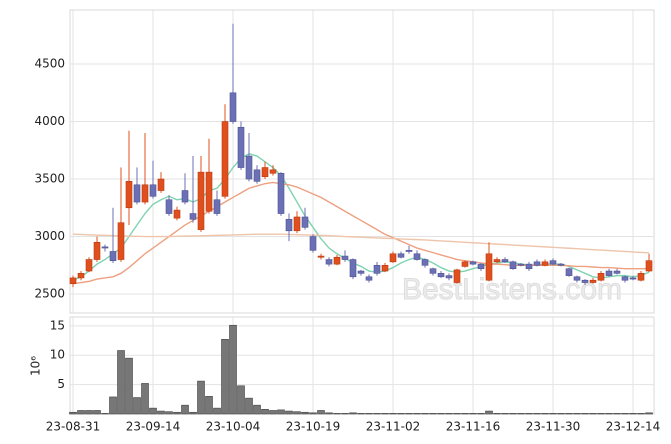 The image size is (671, 444). Describe the element at coordinates (49, 179) in the screenshot. I see `y-tick-label: 3500` at that location.